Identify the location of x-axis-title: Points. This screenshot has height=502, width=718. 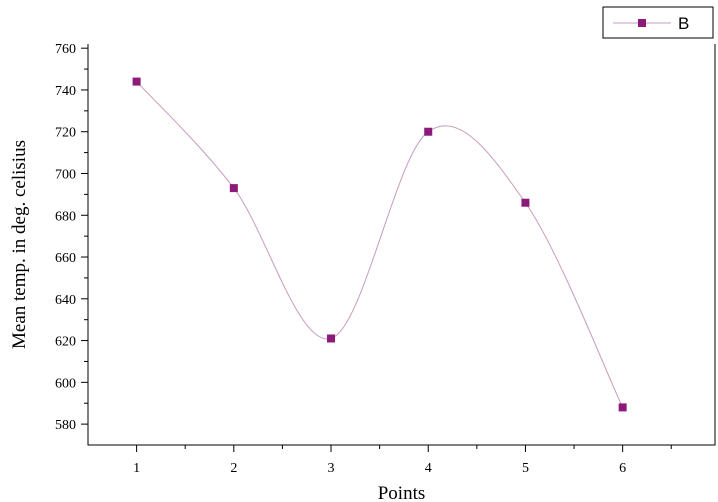
(402, 492).